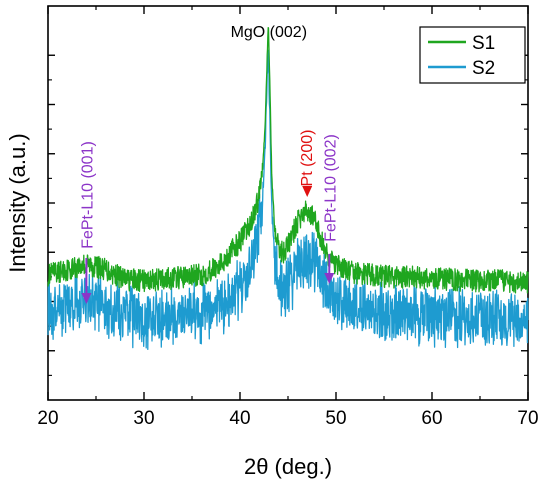 This screenshot has height=485, width=550. What do you see at coordinates (307, 158) in the screenshot?
I see `annotation-pt-200: Pt (200)` at bounding box center [307, 158].